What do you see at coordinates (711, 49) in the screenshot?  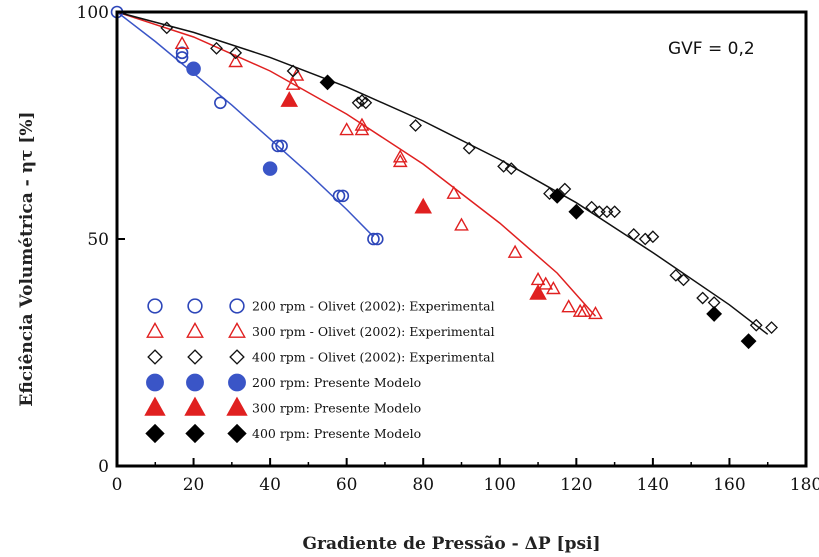 I see `gvf-annotation: GVF = 0,2` at bounding box center [711, 49].